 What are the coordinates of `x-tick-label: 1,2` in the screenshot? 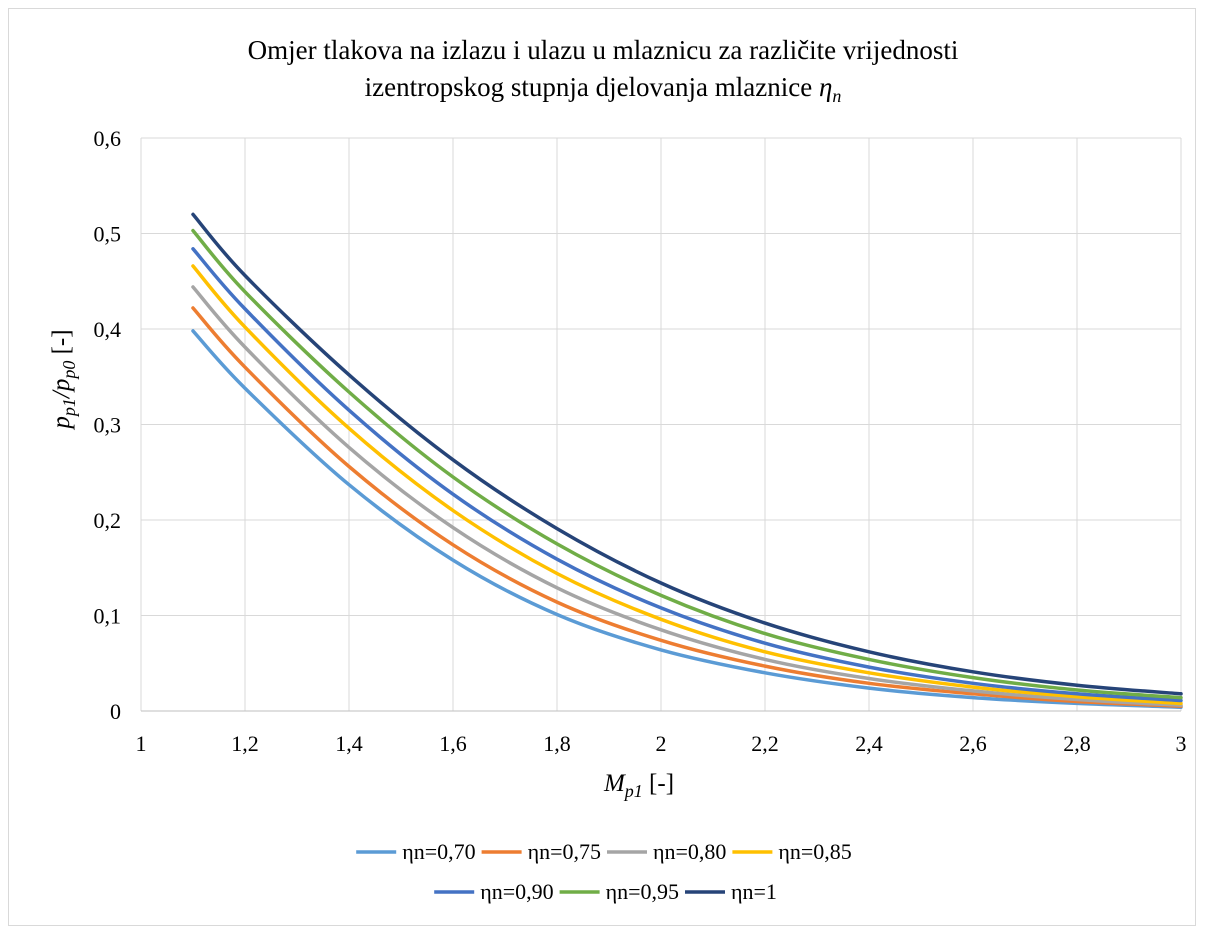 It's located at (245, 743).